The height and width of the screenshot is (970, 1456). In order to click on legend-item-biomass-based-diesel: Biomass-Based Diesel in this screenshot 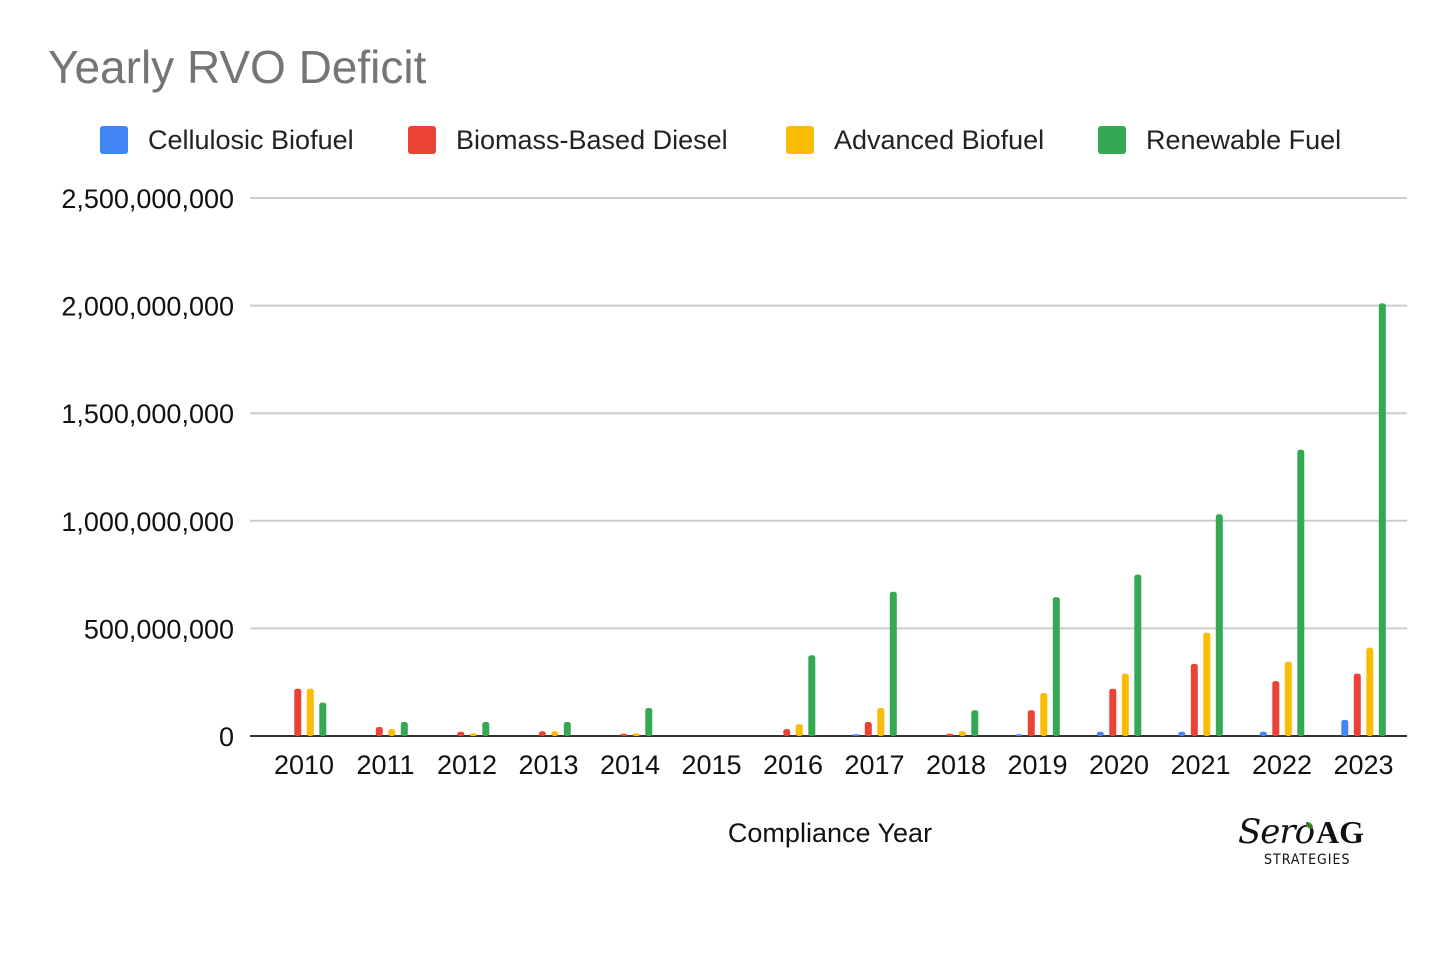, I will do `click(568, 140)`.